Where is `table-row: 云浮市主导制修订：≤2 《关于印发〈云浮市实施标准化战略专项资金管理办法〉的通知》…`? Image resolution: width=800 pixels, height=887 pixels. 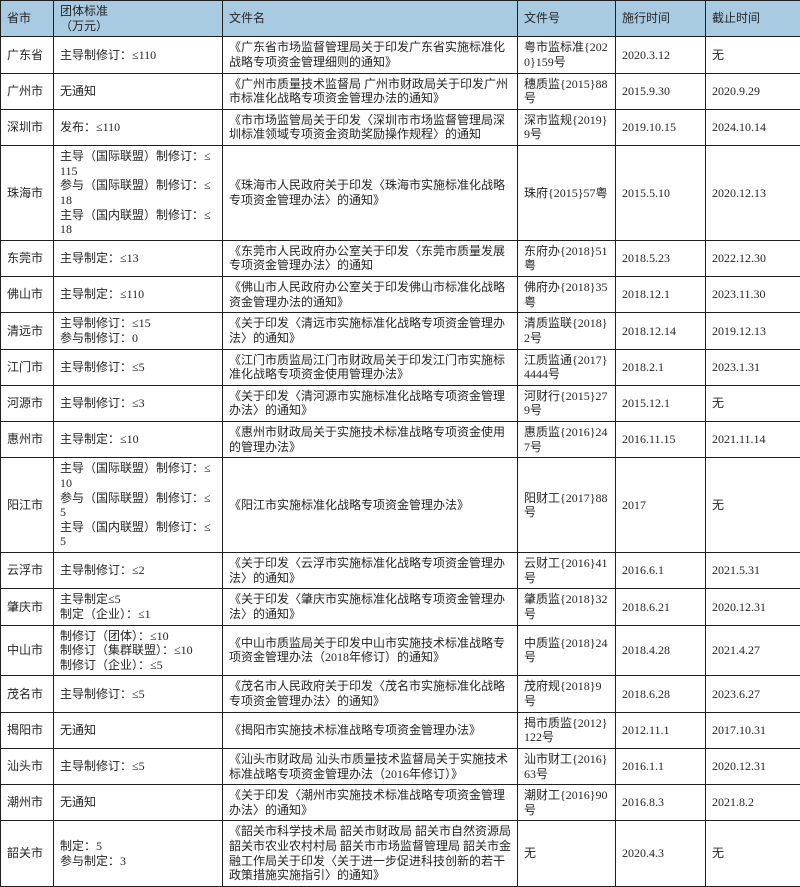
table-row: 云浮市主导制修订：≤2 《关于印发〈云浮市实施标准化战略专项资金管理办法〉的通知》… is located at coordinates (400, 571).